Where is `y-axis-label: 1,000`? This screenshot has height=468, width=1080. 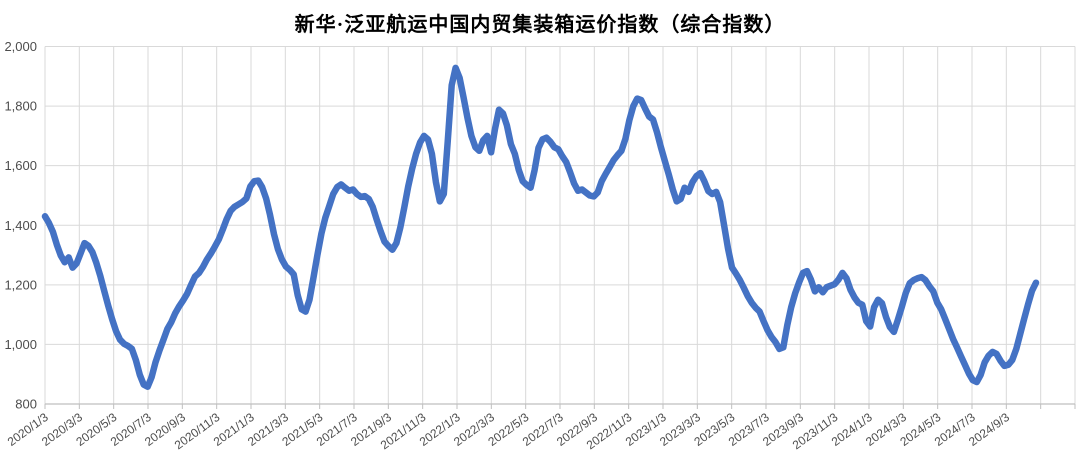 y-axis-label: 1,000 is located at coordinates (20, 344).